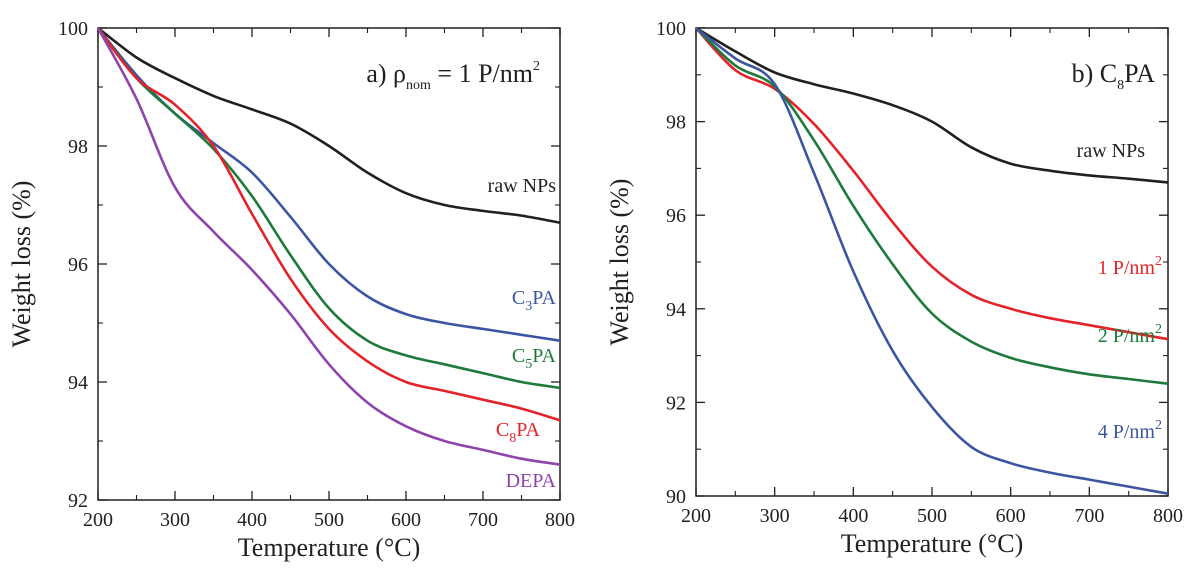 This screenshot has height=571, width=1192. I want to click on panel-title: a) ρnom = 1 P/nm2, so click(453, 76).